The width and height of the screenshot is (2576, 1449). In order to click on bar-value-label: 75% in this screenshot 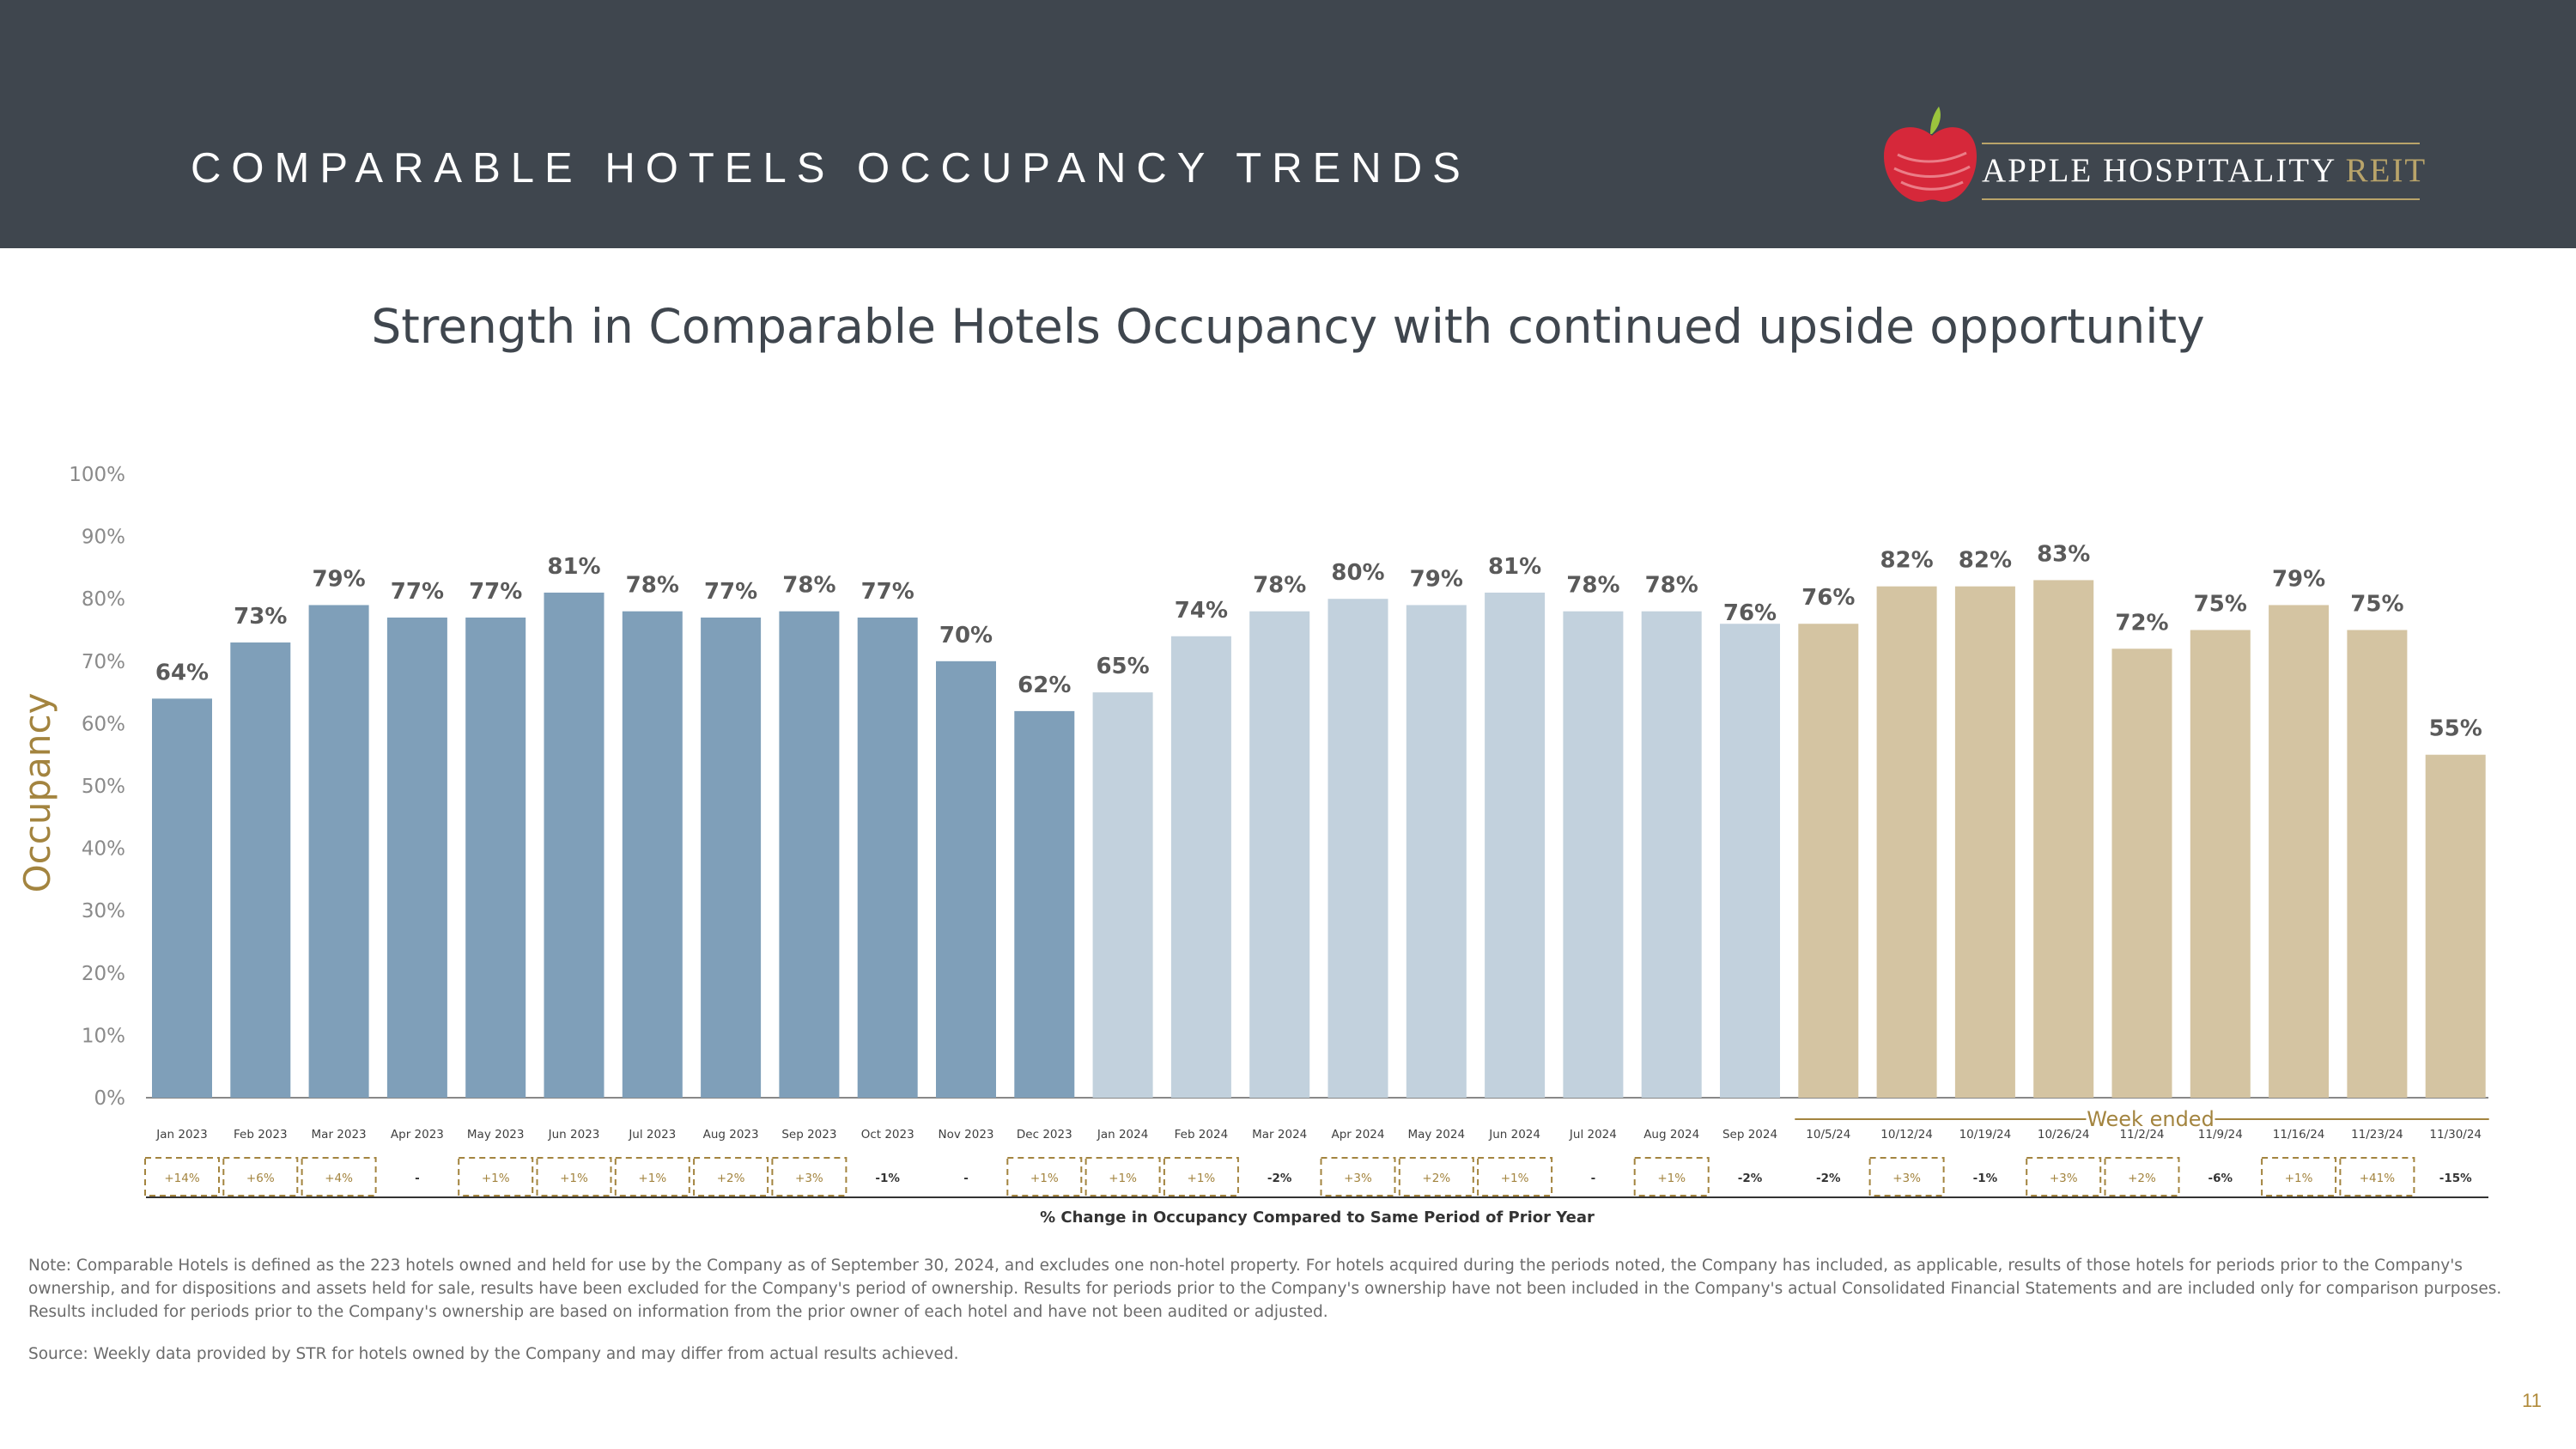, I will do `click(2221, 605)`.